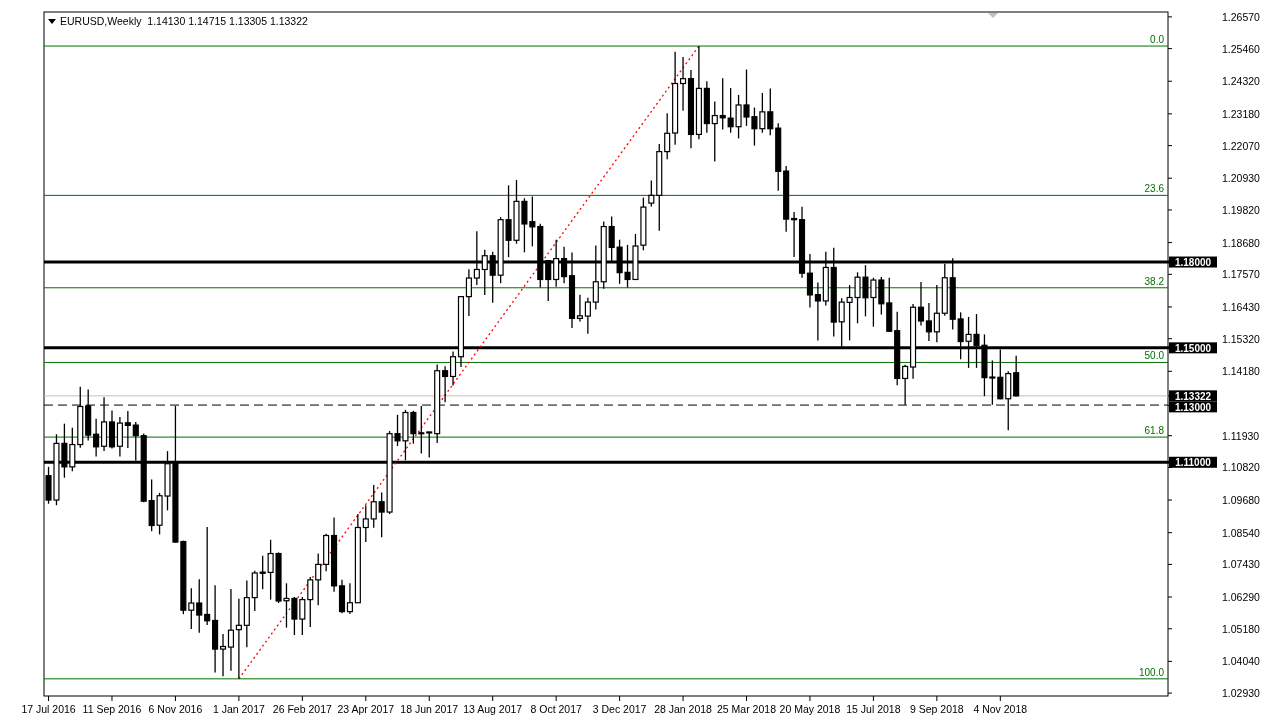 The height and width of the screenshot is (727, 1288). I want to click on ref-line-label: 1.13322, so click(1193, 396).